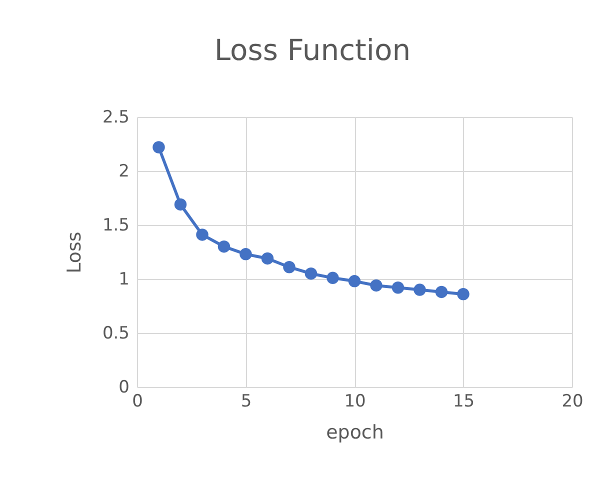 Image resolution: width=603 pixels, height=495 pixels. What do you see at coordinates (124, 280) in the screenshot?
I see `y-tick-label: 1` at bounding box center [124, 280].